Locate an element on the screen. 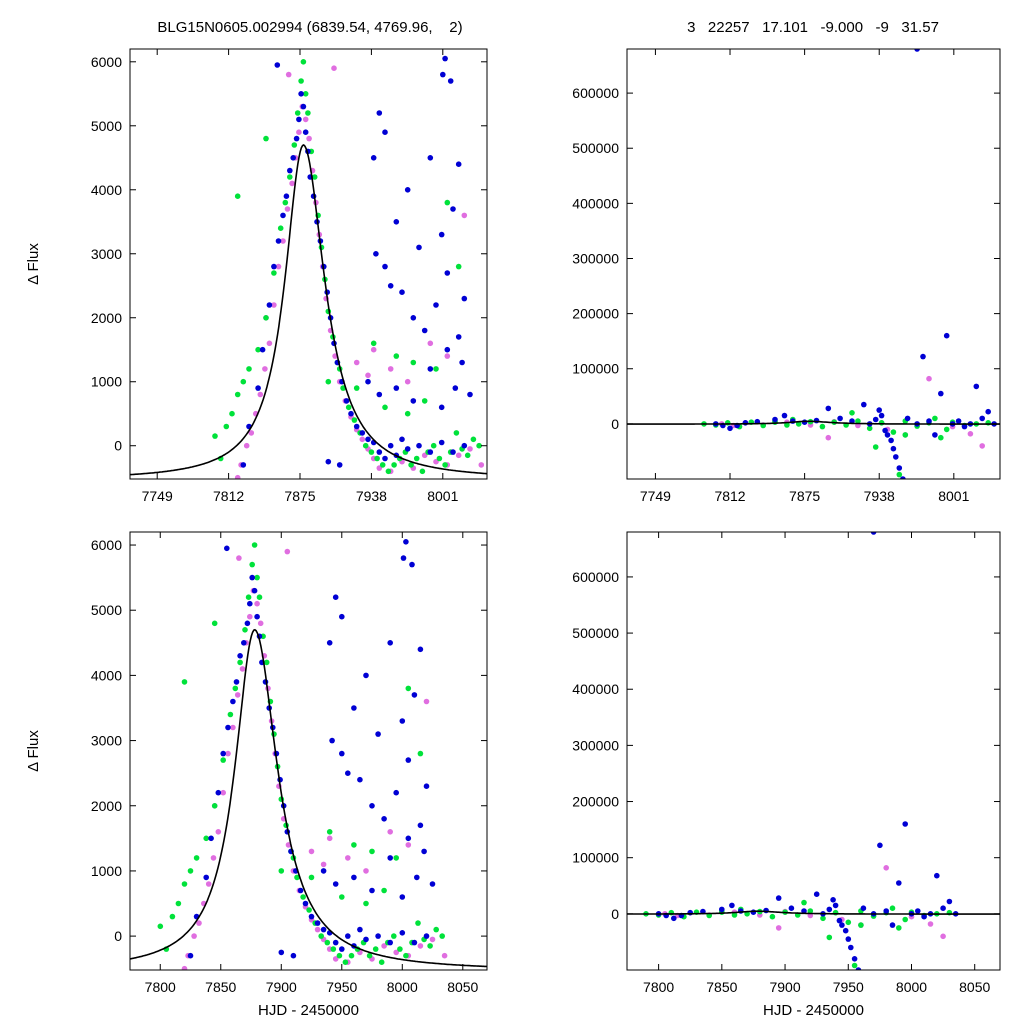  y-tick-label: 500000 is located at coordinates (595, 633).